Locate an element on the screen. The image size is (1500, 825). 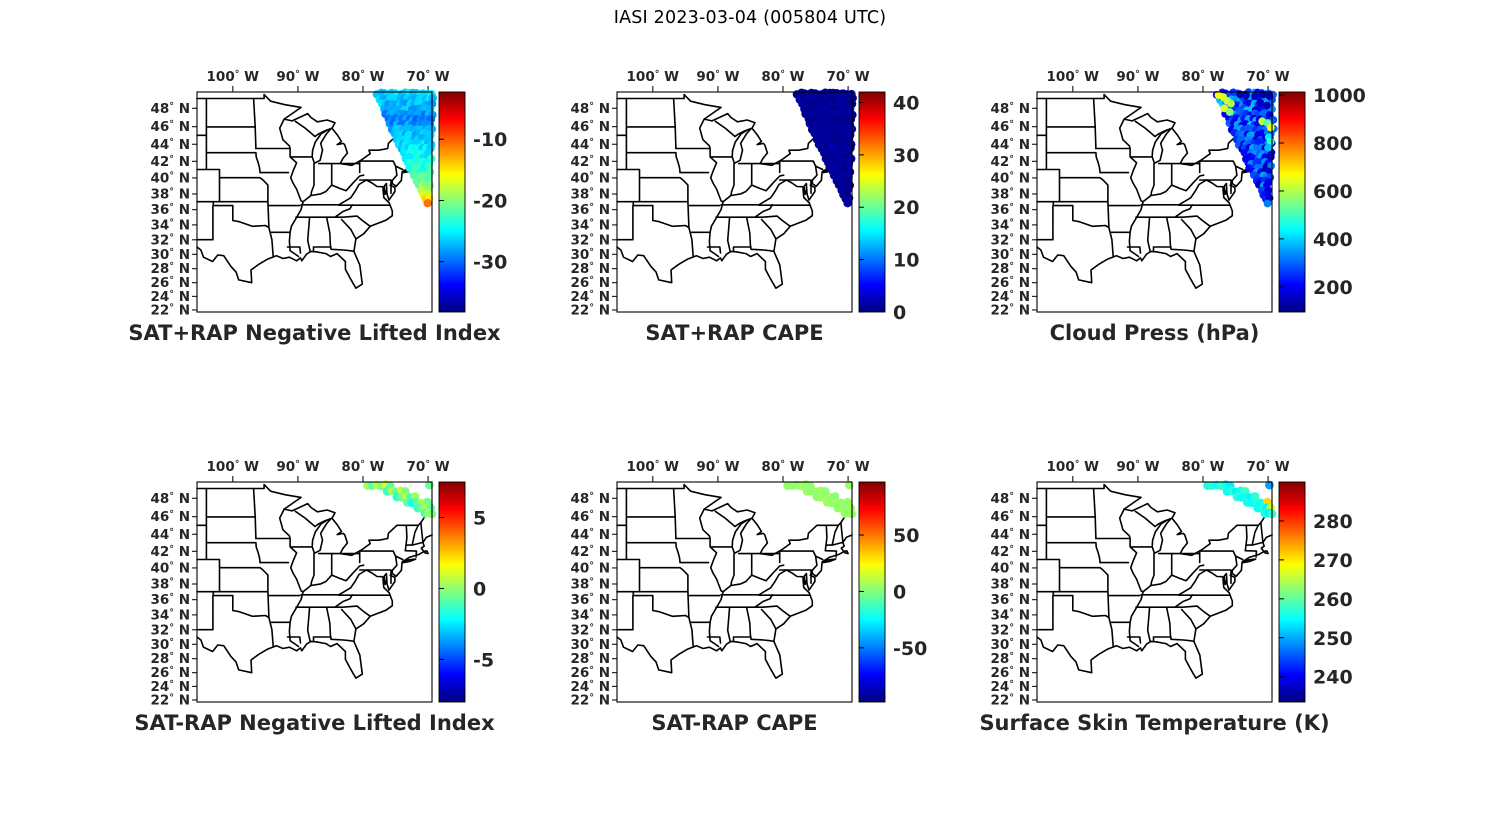
panel-title: SAT+RAP Negative Lifted Index is located at coordinates (314, 333).